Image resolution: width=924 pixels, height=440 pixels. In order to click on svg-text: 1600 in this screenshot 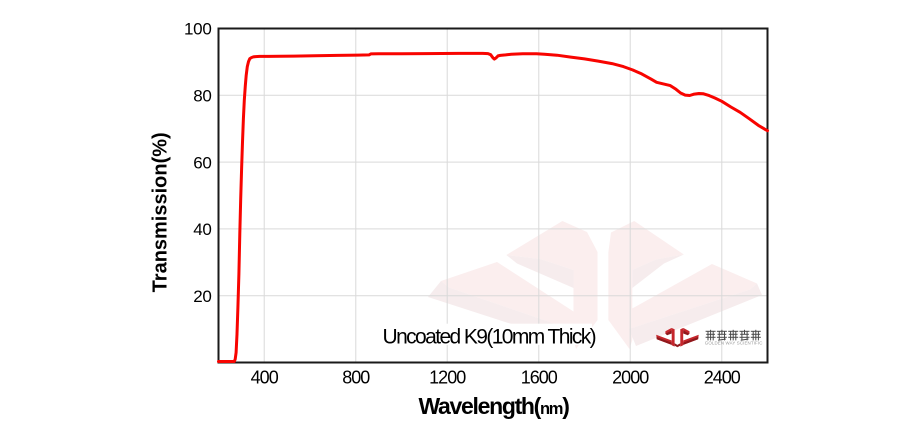, I will do `click(539, 378)`.